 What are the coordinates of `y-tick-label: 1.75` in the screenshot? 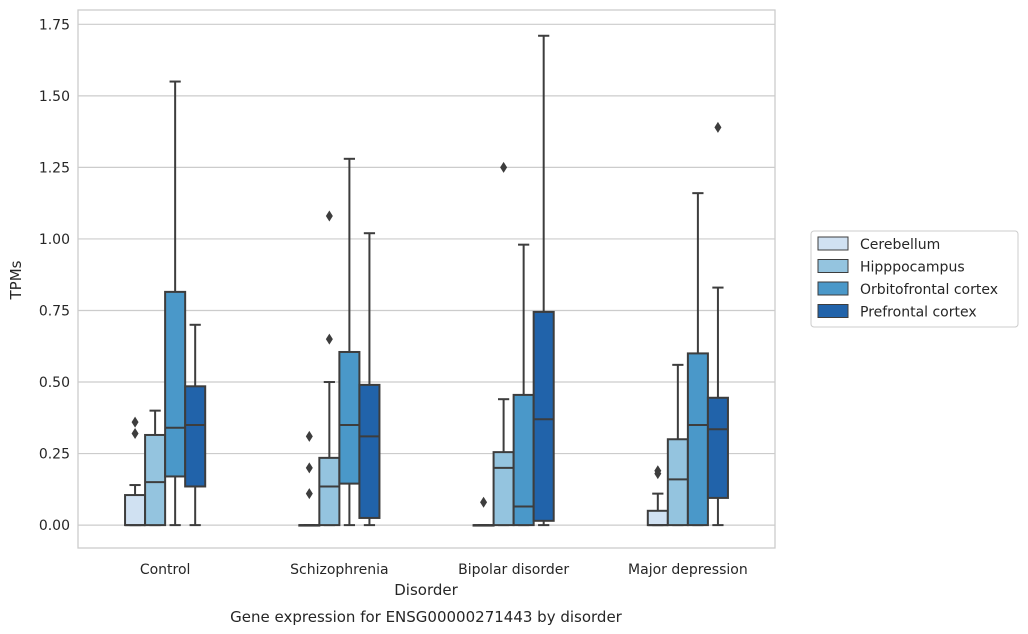 It's located at (54, 25).